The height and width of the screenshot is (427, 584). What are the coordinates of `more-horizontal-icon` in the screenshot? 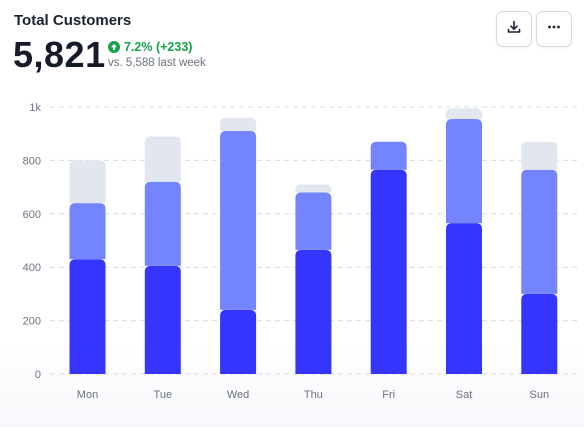 It's located at (554, 29).